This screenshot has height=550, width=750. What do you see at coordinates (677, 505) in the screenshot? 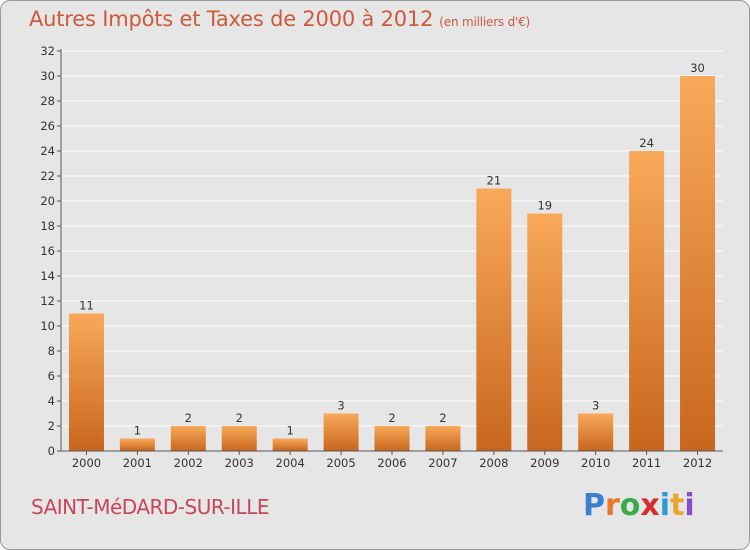
I see `logo-letter: t` at bounding box center [677, 505].